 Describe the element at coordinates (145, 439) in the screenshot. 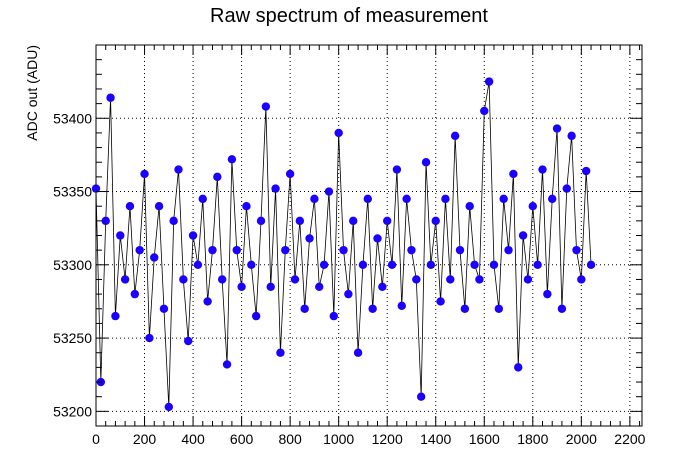

I see `x-tick-label: 200` at that location.